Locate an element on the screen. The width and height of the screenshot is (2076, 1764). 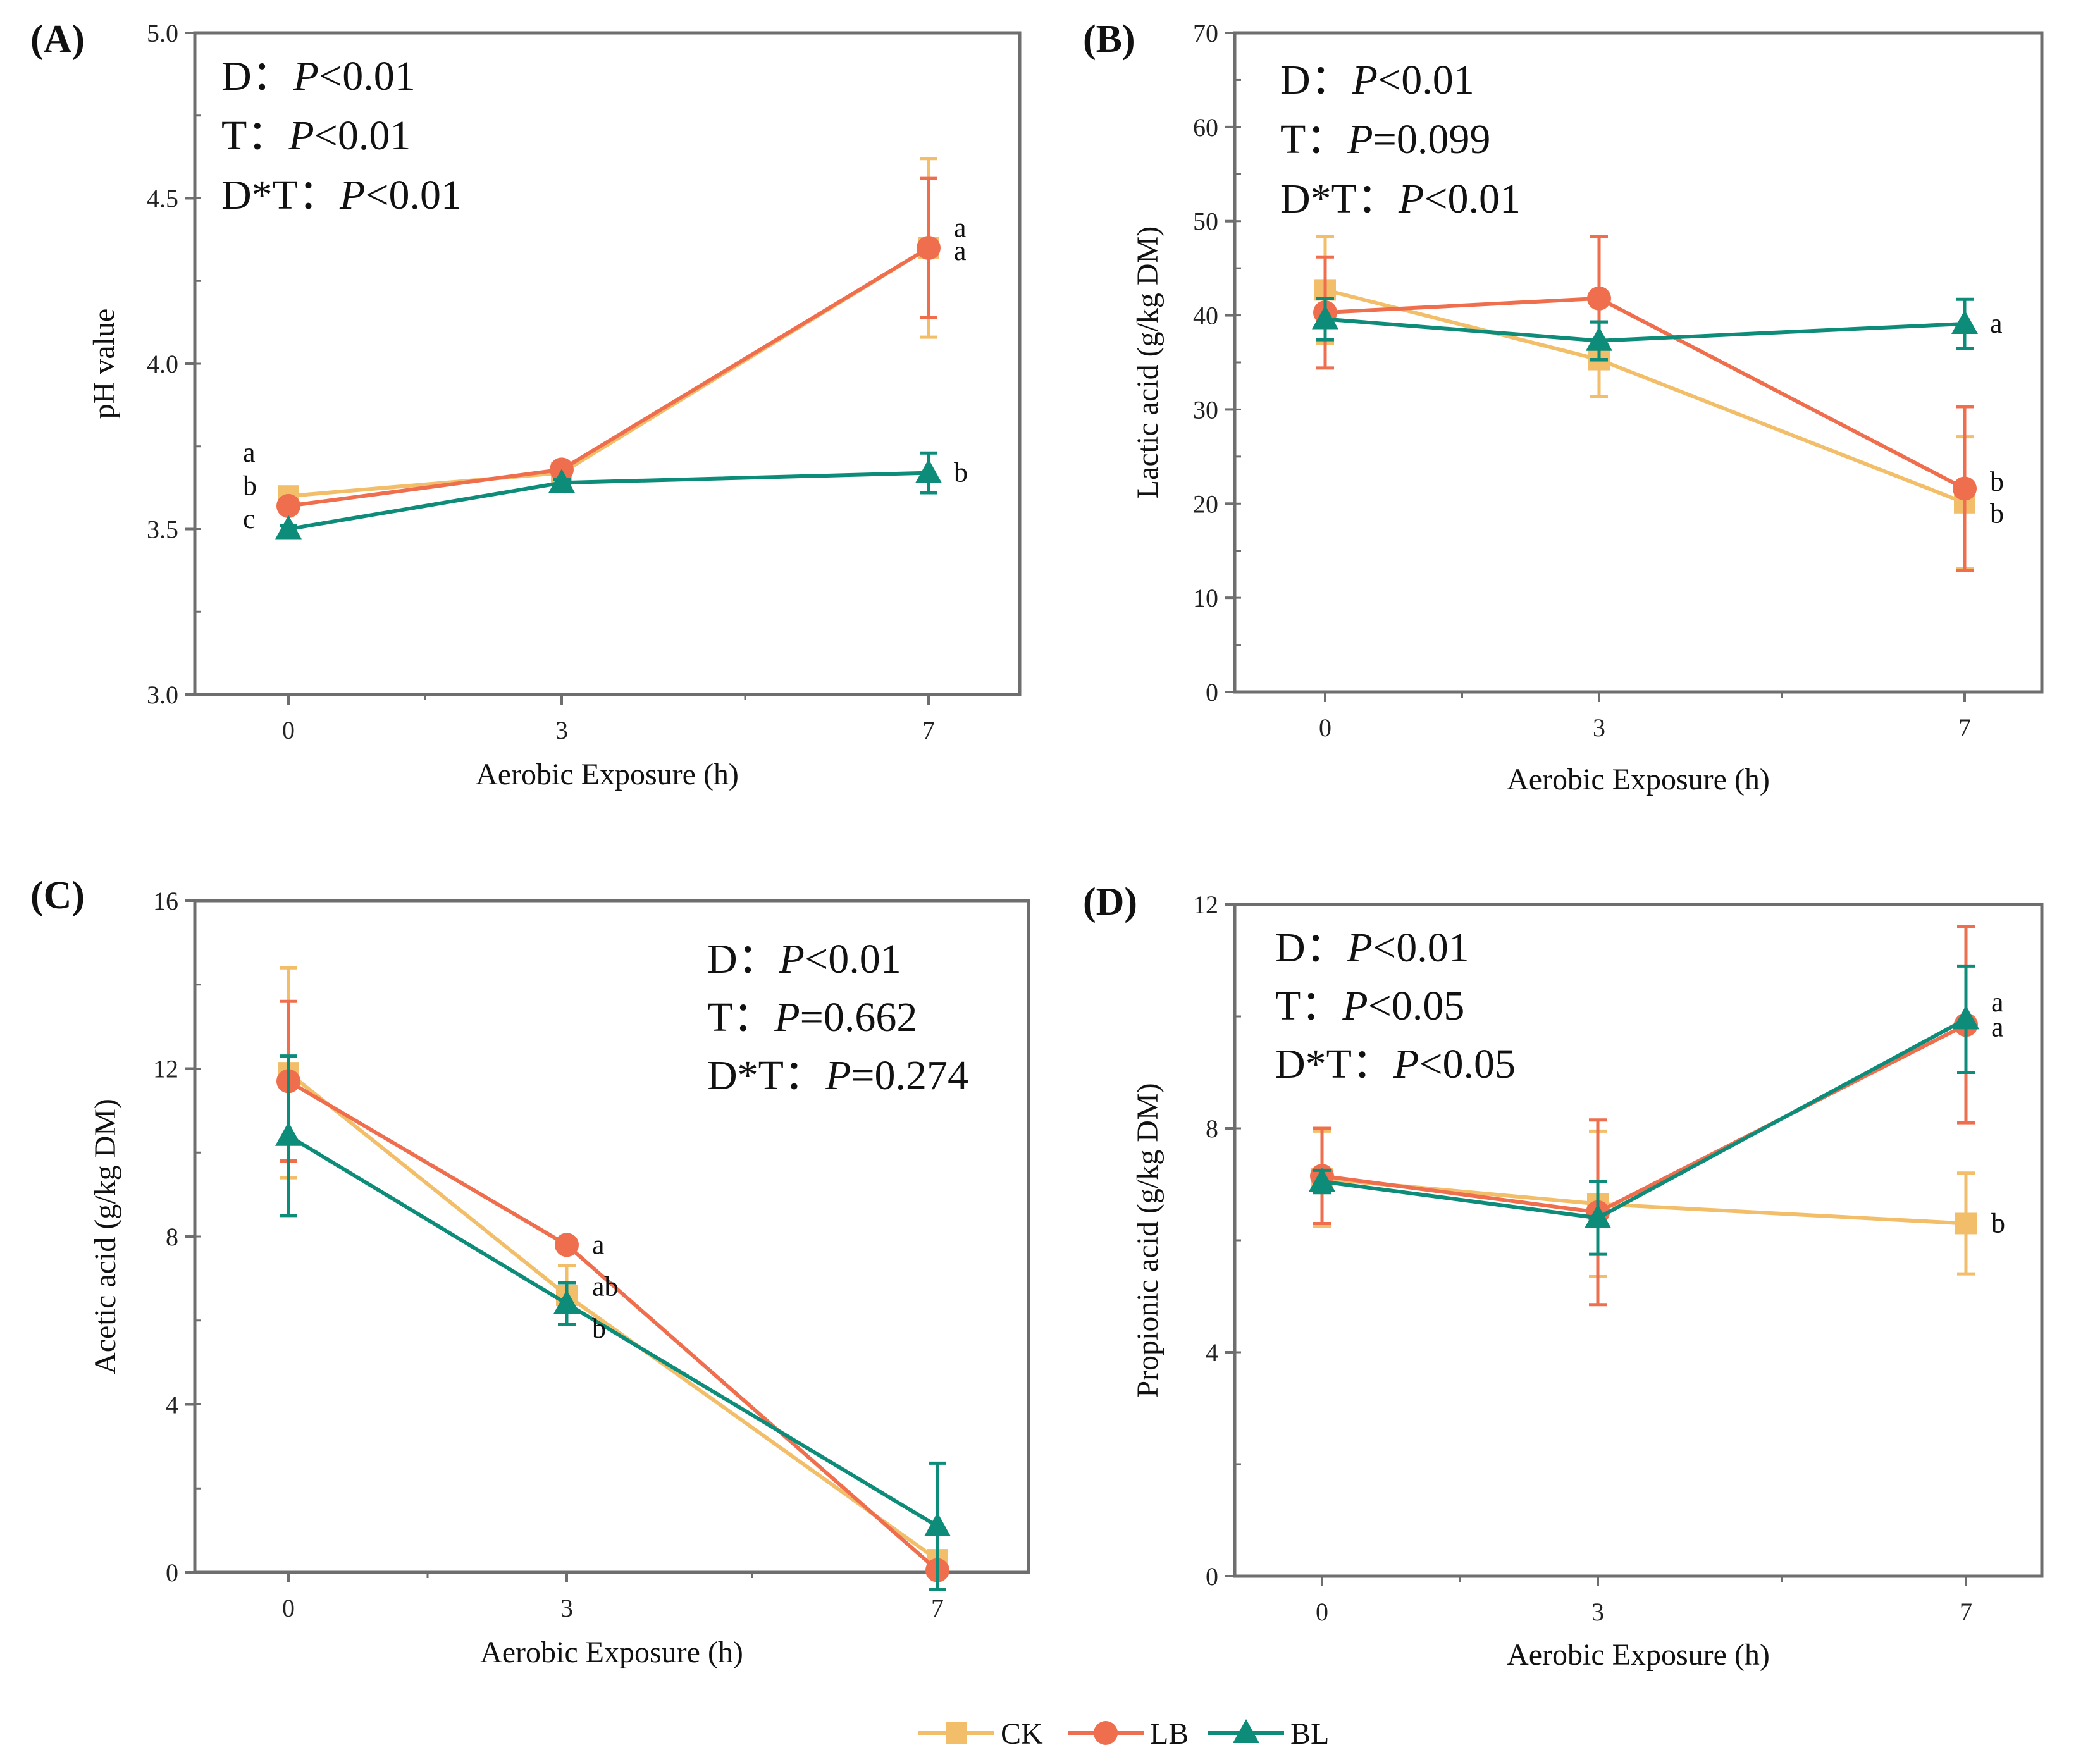
y-tick-label: 50 is located at coordinates (1205, 221).